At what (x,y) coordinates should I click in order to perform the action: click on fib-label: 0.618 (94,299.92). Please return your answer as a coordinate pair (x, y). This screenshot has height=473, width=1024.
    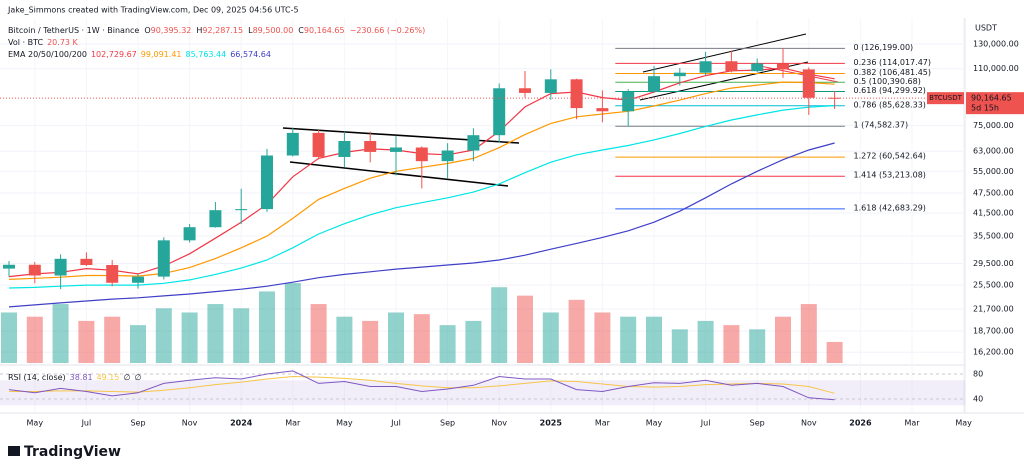
    Looking at the image, I should click on (890, 90).